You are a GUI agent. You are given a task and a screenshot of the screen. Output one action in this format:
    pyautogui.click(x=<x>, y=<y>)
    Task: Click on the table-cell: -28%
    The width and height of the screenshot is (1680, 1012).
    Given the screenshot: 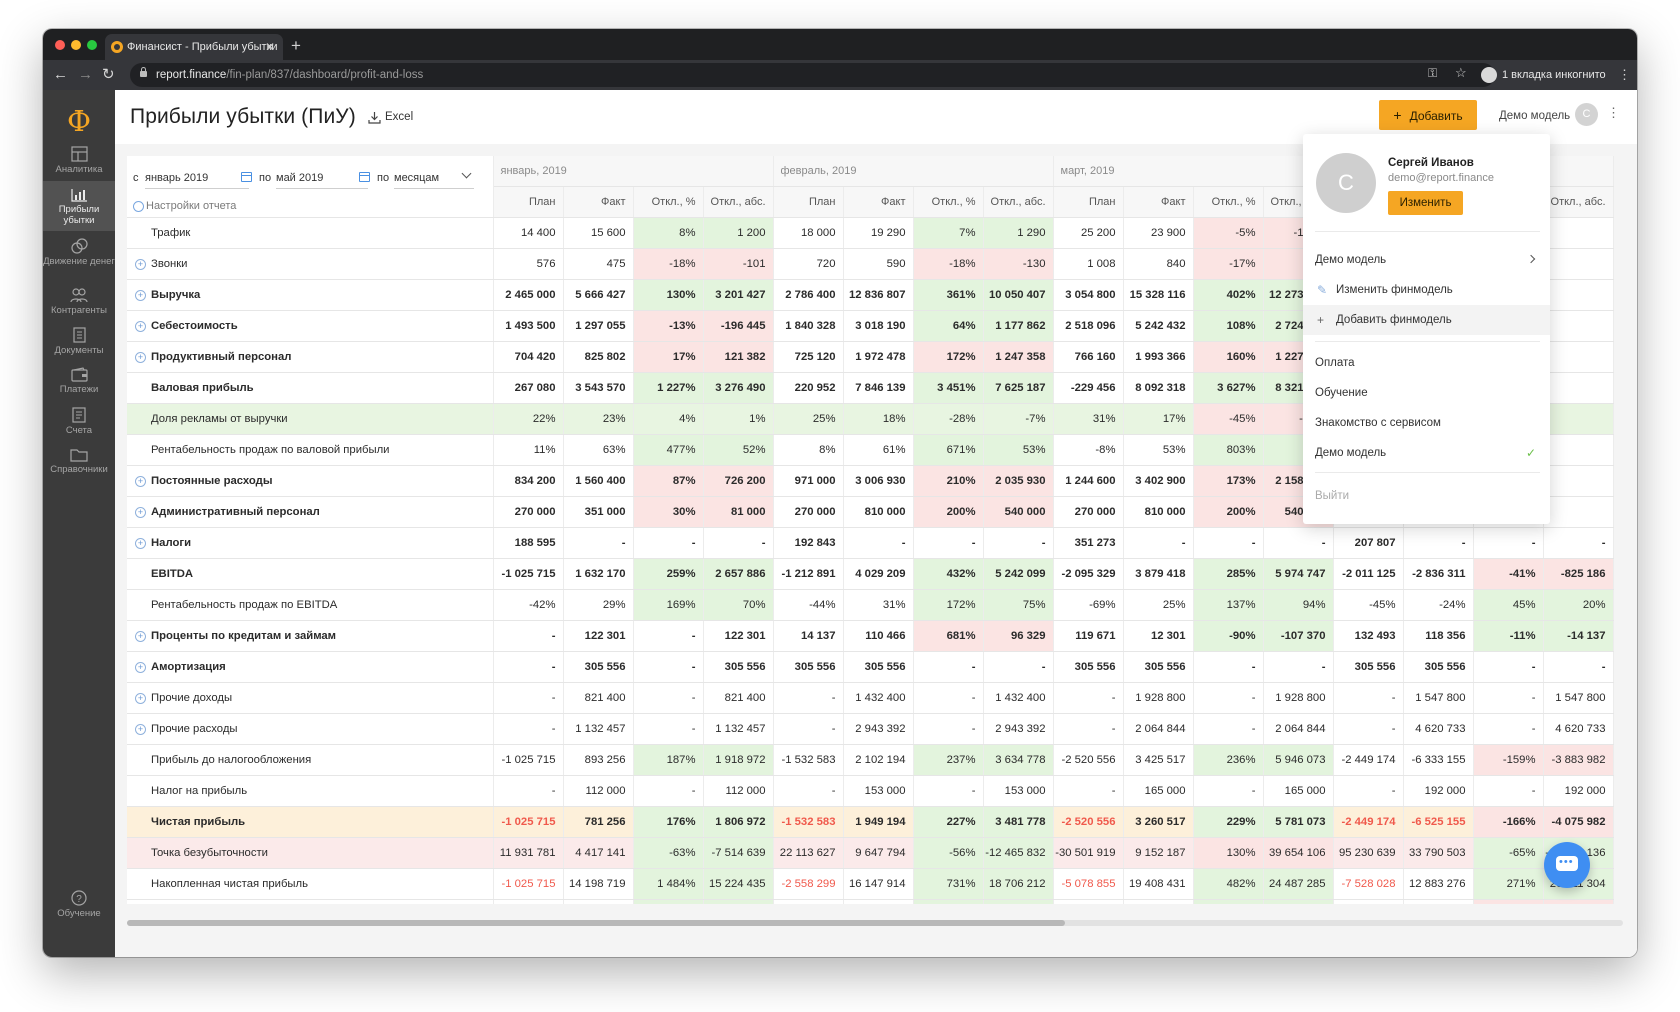 What is the action you would take?
    pyautogui.click(x=948, y=419)
    